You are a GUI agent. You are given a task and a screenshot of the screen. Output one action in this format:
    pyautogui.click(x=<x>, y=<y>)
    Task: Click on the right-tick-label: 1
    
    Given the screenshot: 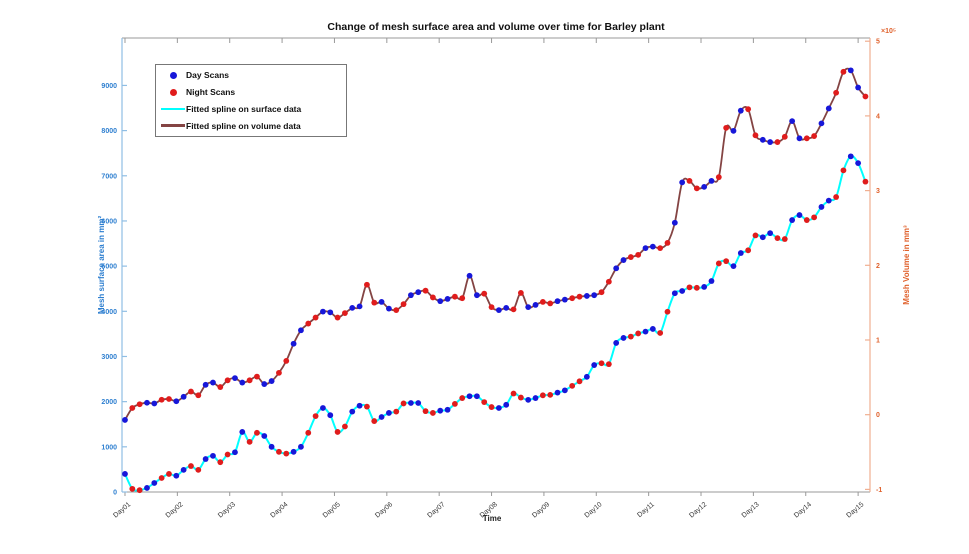 What is the action you would take?
    pyautogui.click(x=878, y=340)
    